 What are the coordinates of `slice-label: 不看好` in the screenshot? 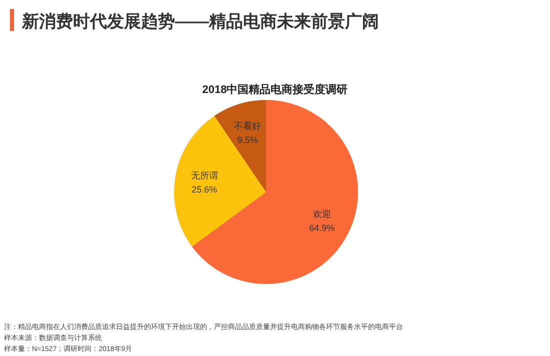 It's located at (248, 126).